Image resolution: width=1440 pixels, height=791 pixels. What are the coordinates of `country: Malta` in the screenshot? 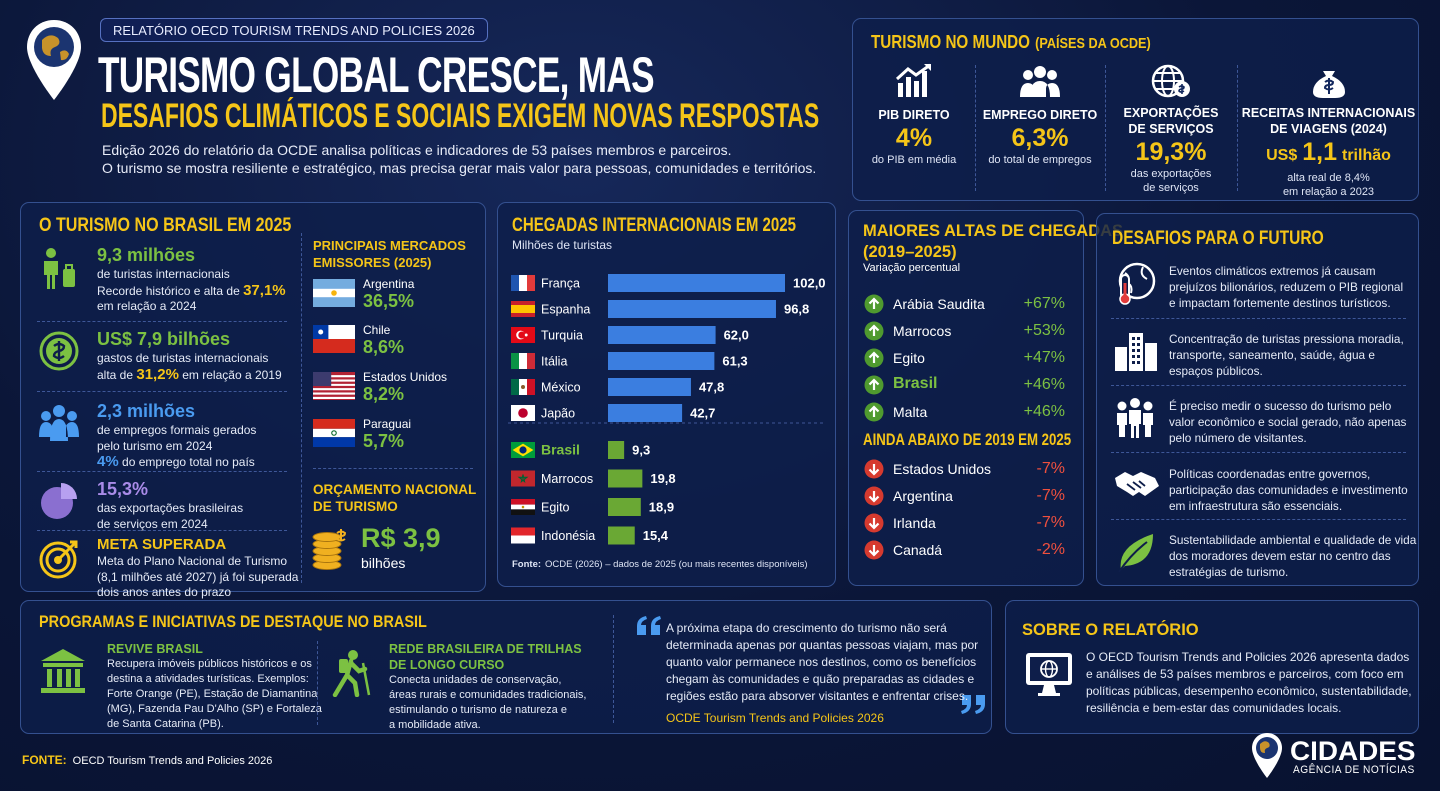 It's located at (910, 412).